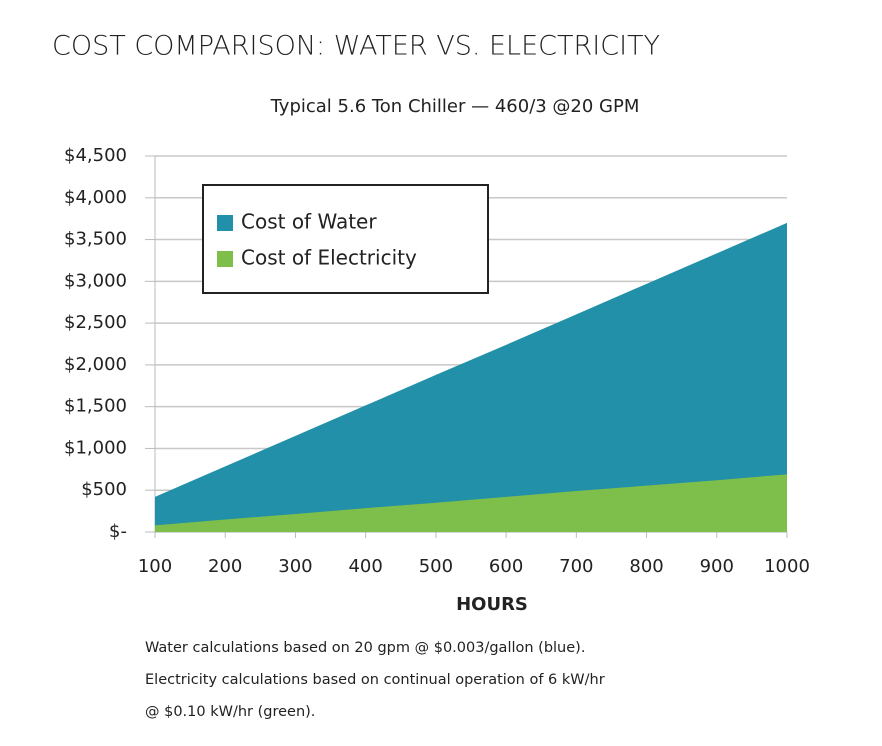 The height and width of the screenshot is (746, 882). What do you see at coordinates (95, 280) in the screenshot?
I see `y-tick-label: $3,000` at bounding box center [95, 280].